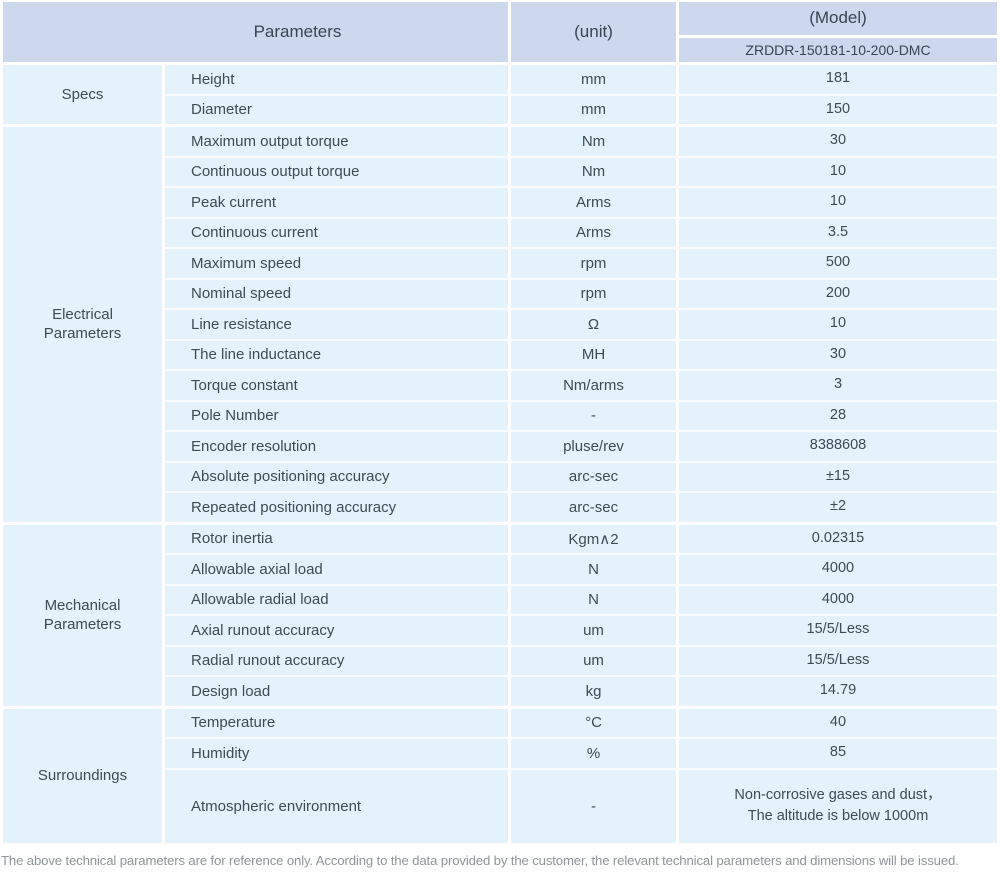 The height and width of the screenshot is (877, 1000). I want to click on table-row: Nominal speed rpm 200, so click(500, 294).